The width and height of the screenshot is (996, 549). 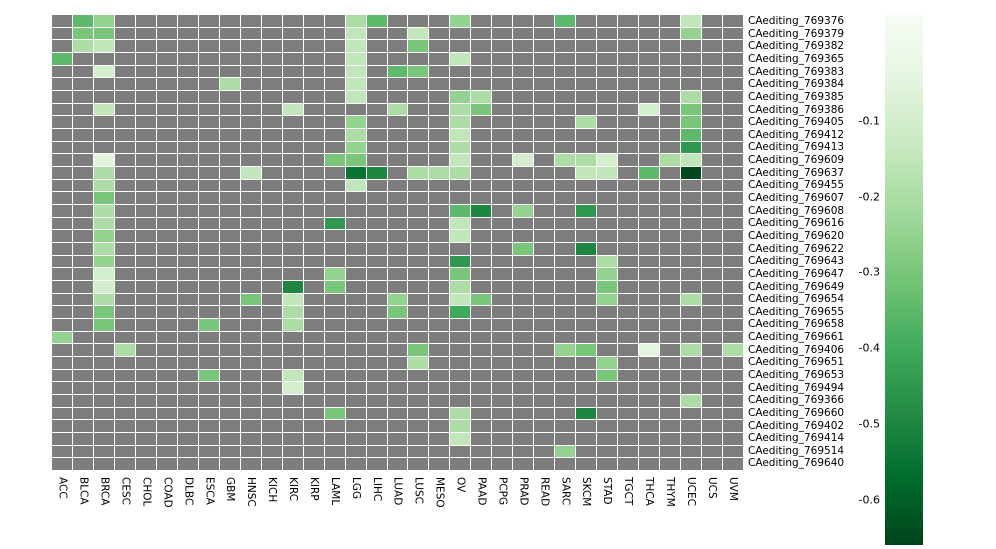 I want to click on row-label: CAediting_769616, so click(x=796, y=223).